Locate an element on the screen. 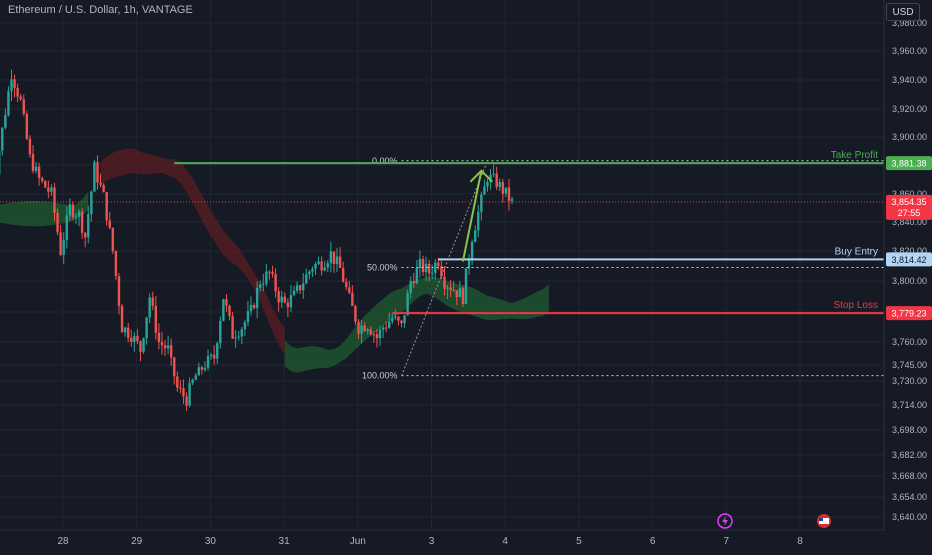 The image size is (932, 555). x-tick-label: 4 is located at coordinates (505, 541).